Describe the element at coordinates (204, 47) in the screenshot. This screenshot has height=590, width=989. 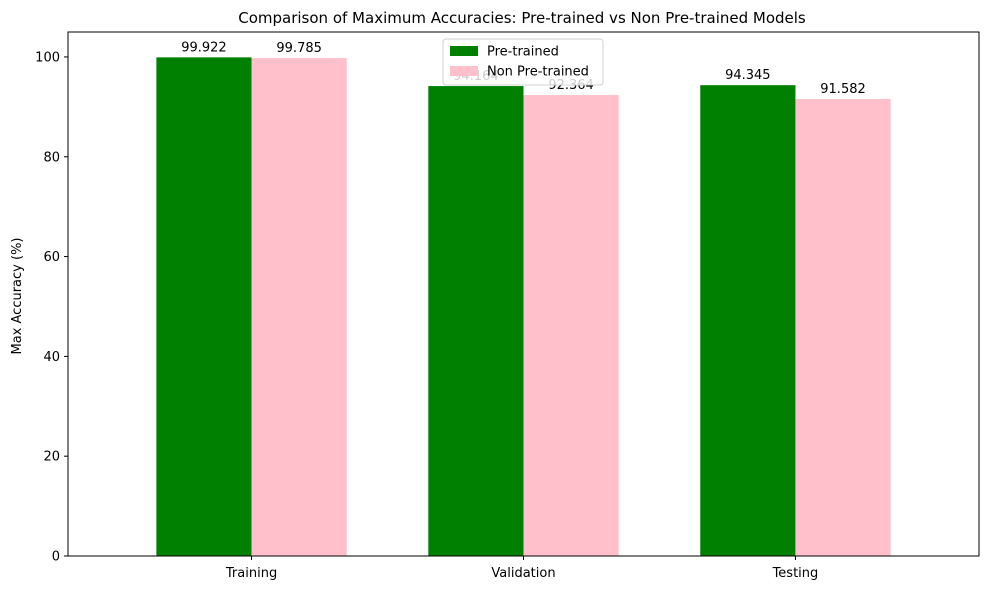
I see `bar-value-label: 99.922` at that location.